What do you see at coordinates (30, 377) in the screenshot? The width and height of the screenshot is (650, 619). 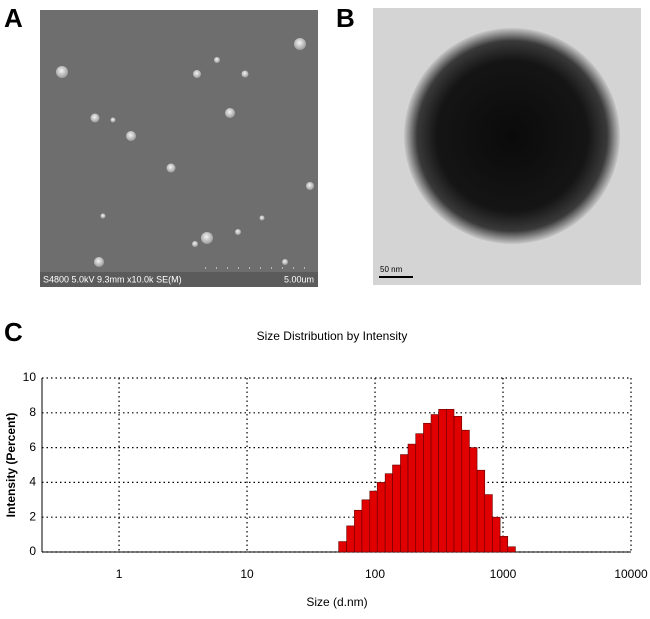 I see `y-tick-label: 10` at bounding box center [30, 377].